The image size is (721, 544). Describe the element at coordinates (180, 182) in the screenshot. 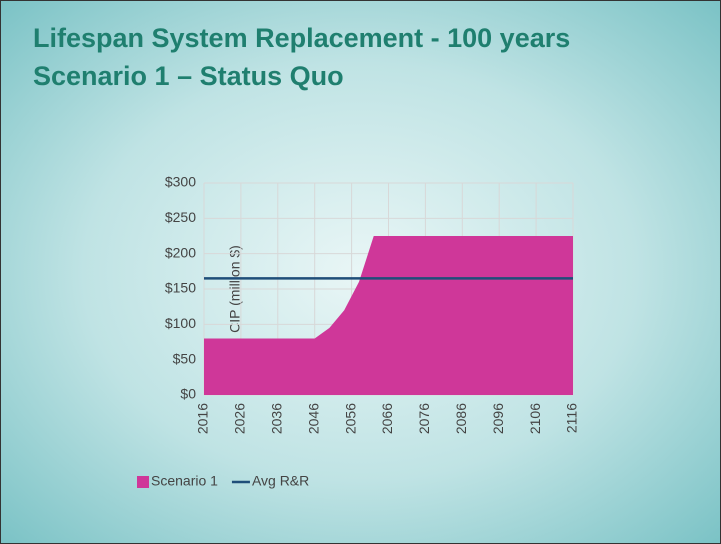

I see `y-tick-label: $300` at that location.